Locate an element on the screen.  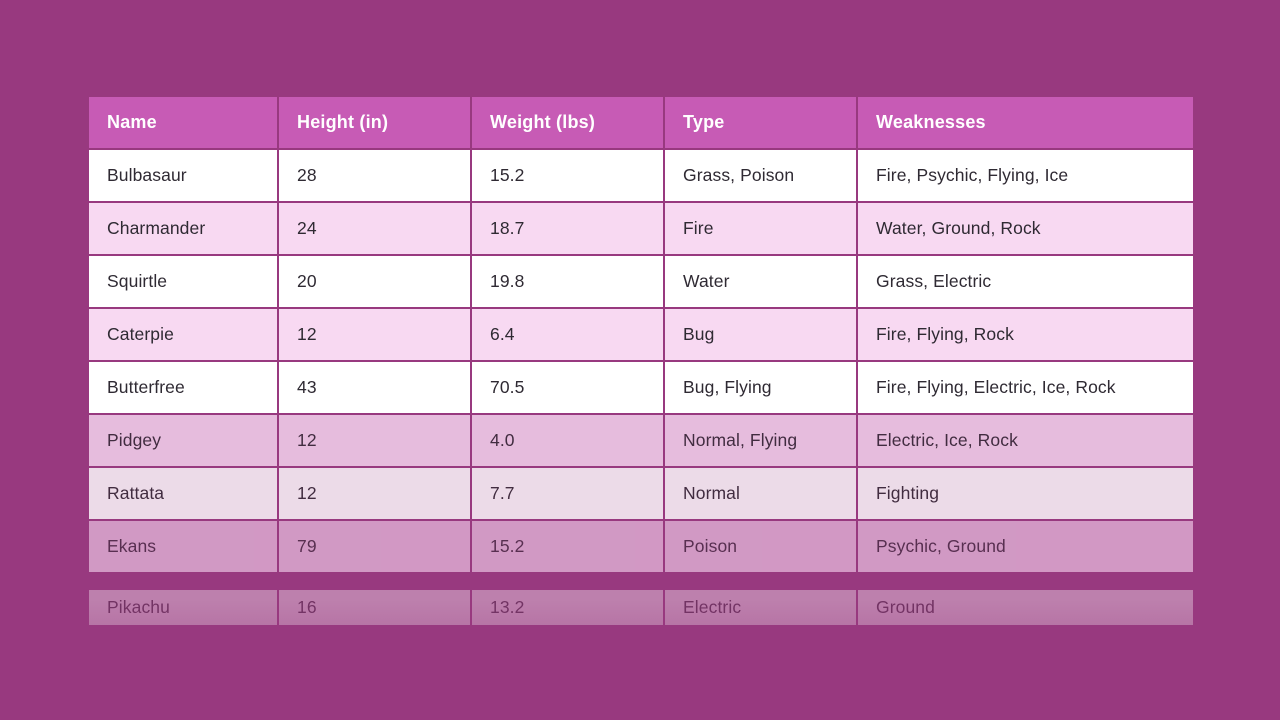
cell-weight: 18.7 is located at coordinates (567, 228).